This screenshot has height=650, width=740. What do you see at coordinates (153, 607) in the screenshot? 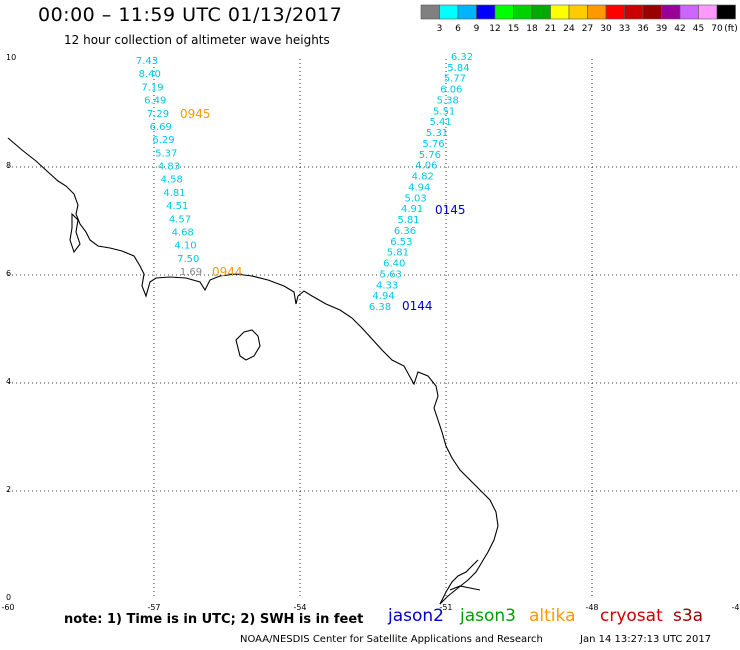
I see `lon-label: -57` at bounding box center [153, 607].